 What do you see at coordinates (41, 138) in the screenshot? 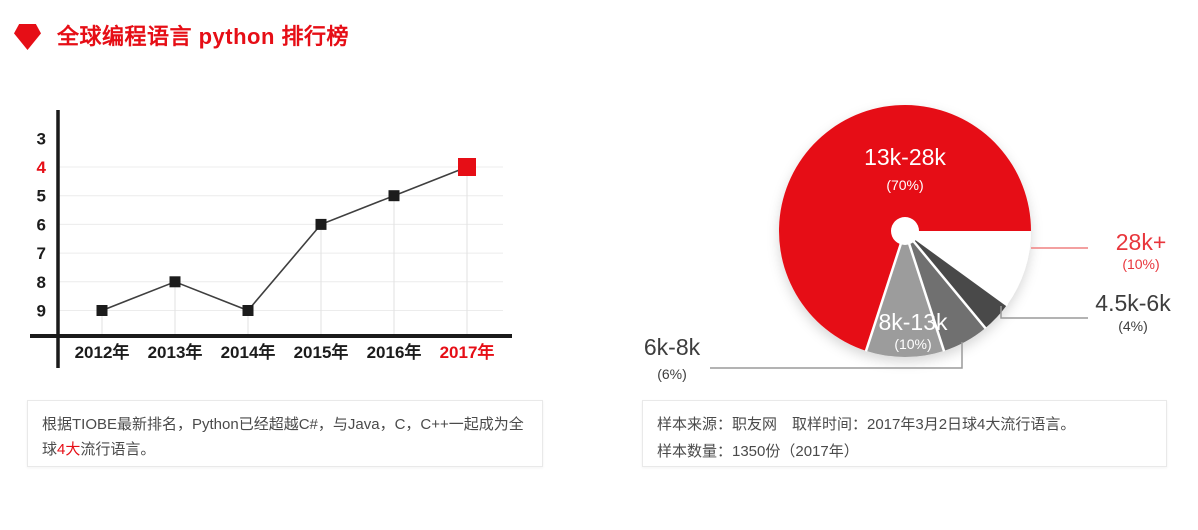
I see `y-tick-3: 3` at bounding box center [41, 138].